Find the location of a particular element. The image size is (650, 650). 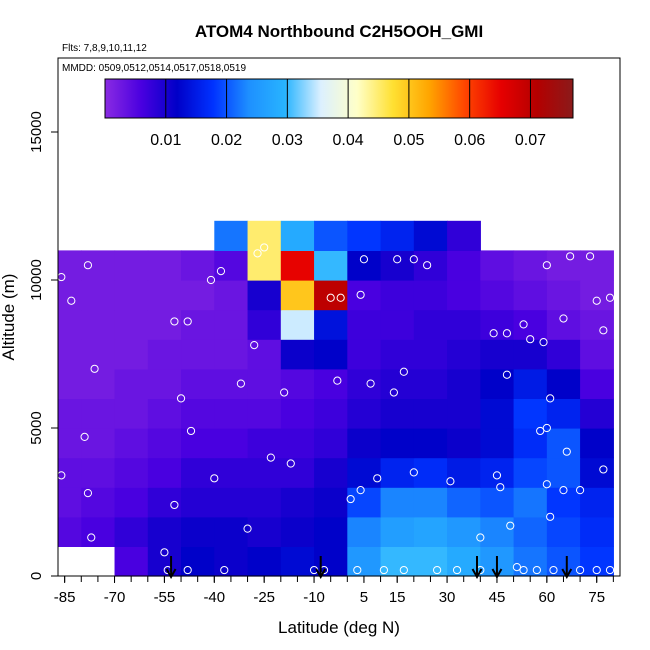

colorbar-tick-label: 0.03 is located at coordinates (287, 140).